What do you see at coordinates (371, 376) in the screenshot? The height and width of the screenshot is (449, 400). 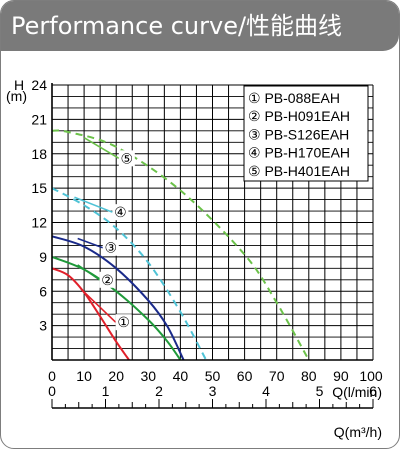 I see `x-tick-label: 100` at bounding box center [371, 376].